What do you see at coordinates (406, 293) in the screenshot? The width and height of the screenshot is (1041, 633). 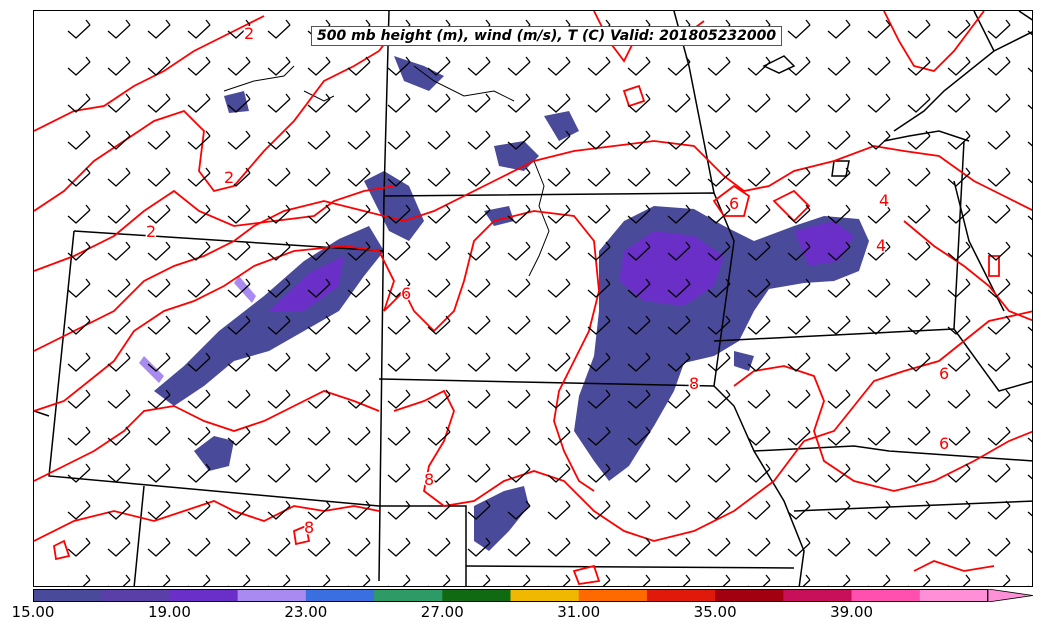 I see `contour-label: 6` at bounding box center [406, 293].